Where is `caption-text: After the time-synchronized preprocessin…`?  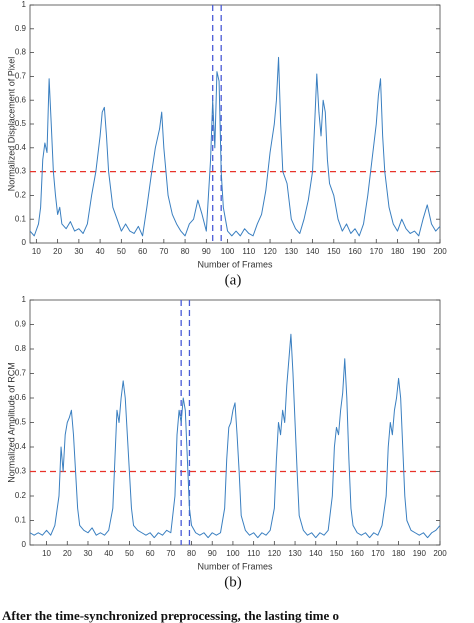 caption-text: After the time-synchronized preprocessin… is located at coordinates (170, 615).